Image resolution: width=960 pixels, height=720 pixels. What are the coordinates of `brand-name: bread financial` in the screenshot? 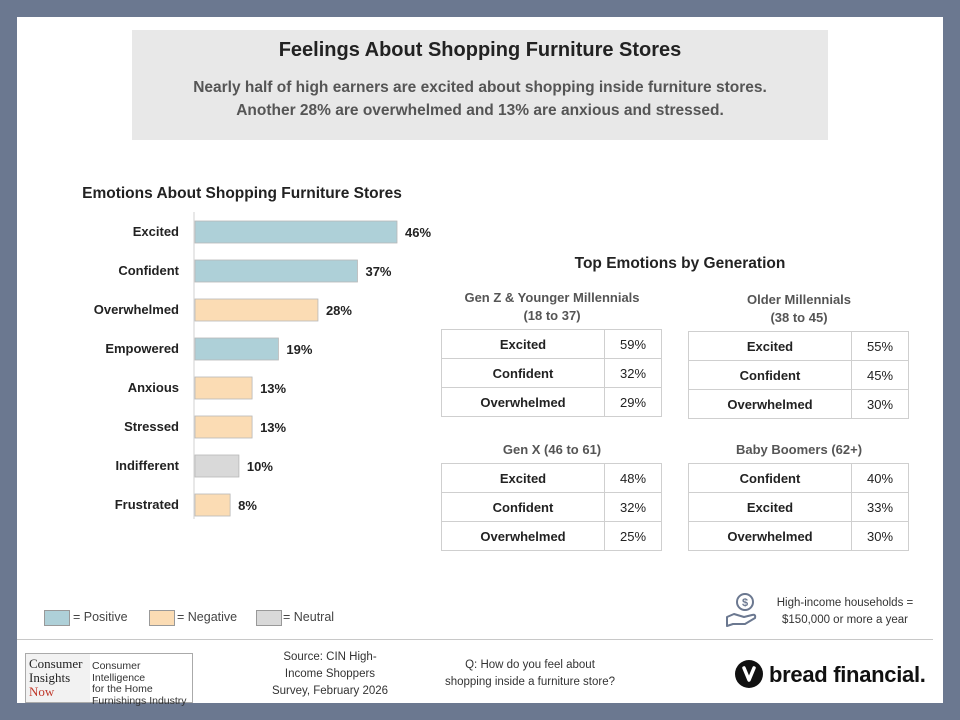 It's located at (844, 674).